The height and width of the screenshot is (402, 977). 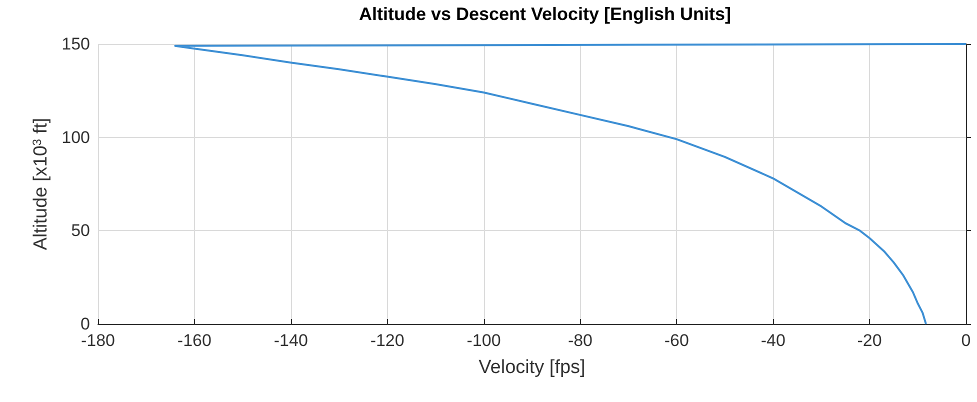 I want to click on x-tick-label: -100, so click(x=483, y=340).